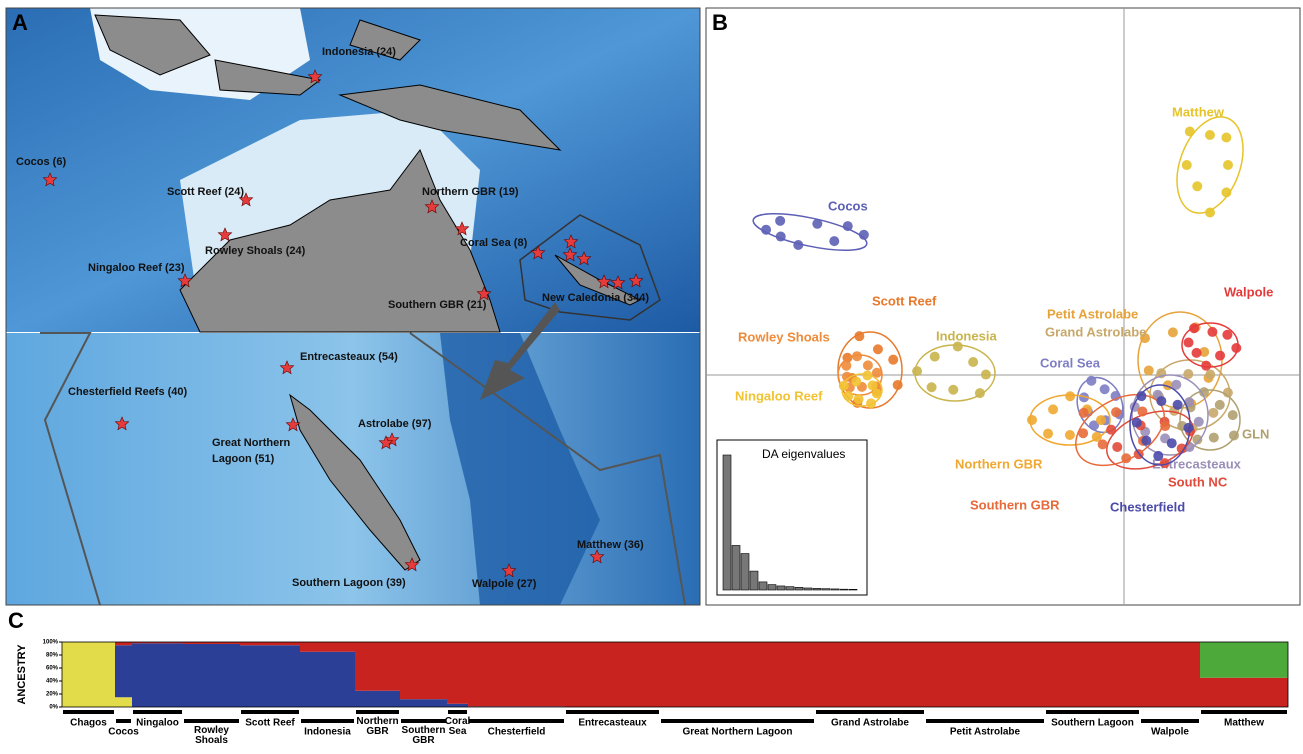 This screenshot has width=1303, height=754. Describe the element at coordinates (1198, 481) in the screenshot. I see `cluster-label: South NC` at that location.